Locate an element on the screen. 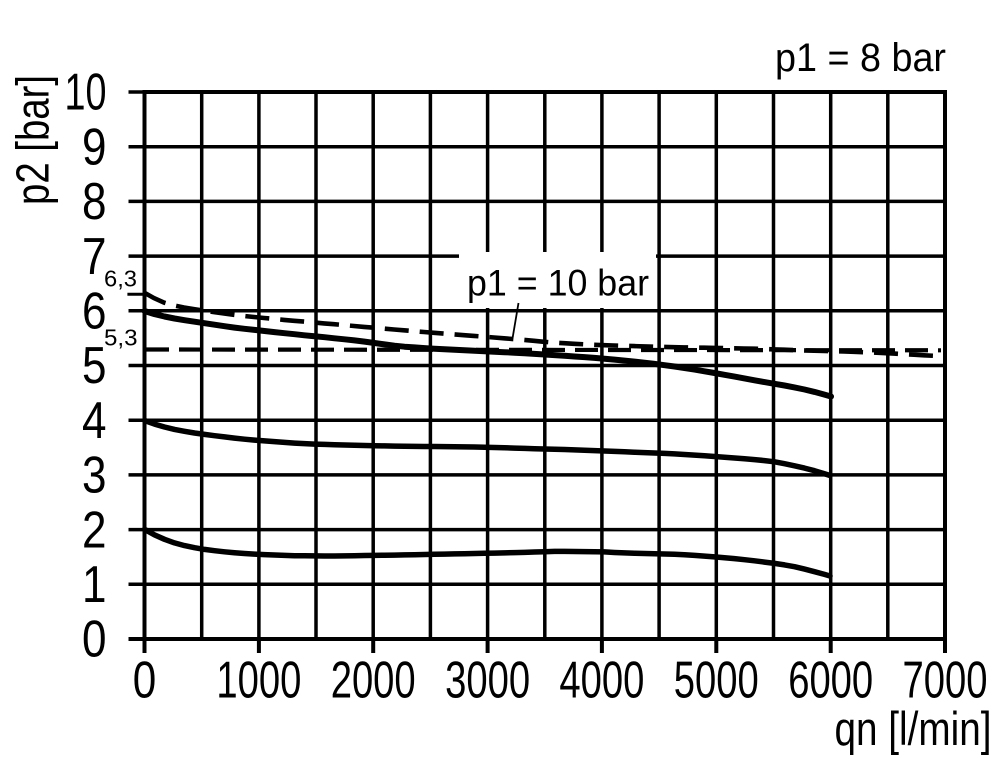  svg-text: p1 = 10 bar is located at coordinates (558, 283).